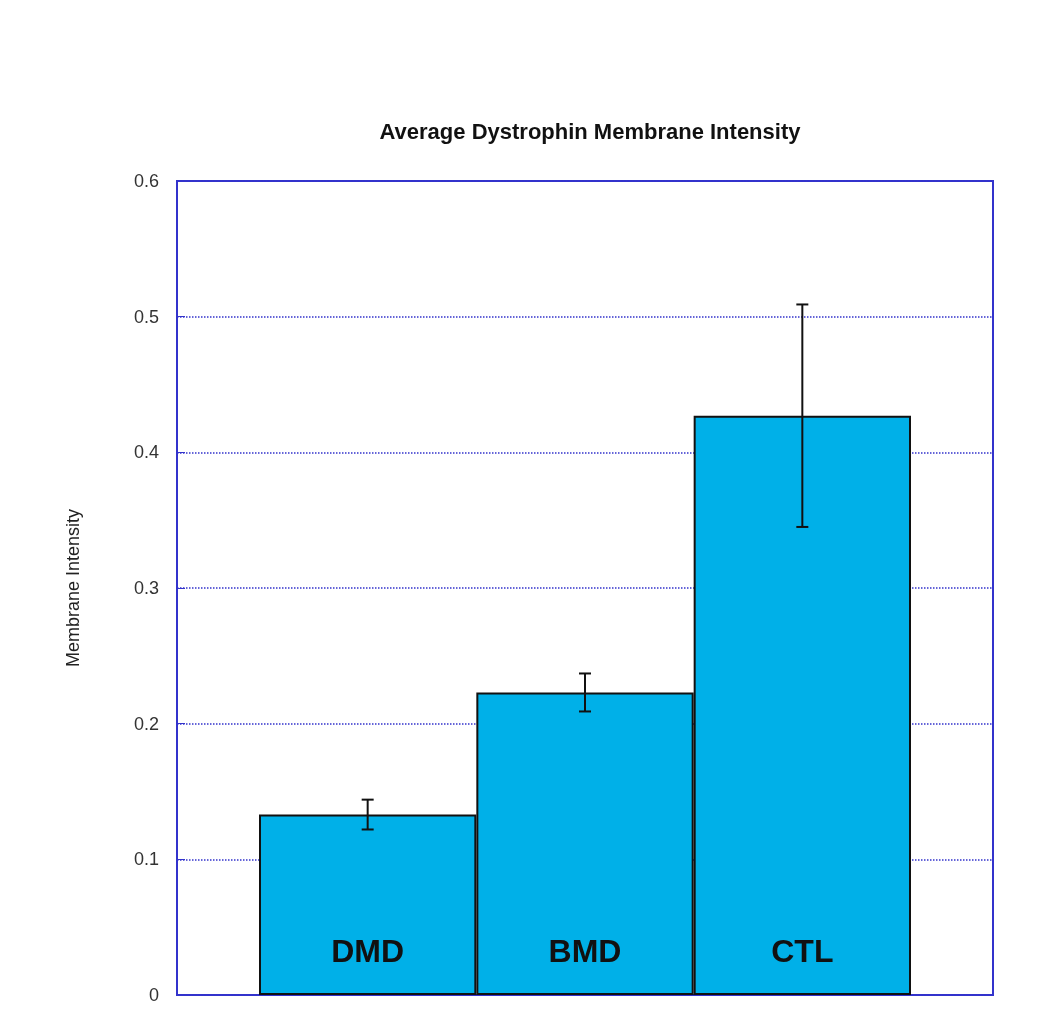  I want to click on y-tick-label: 0.6, so click(146, 181).